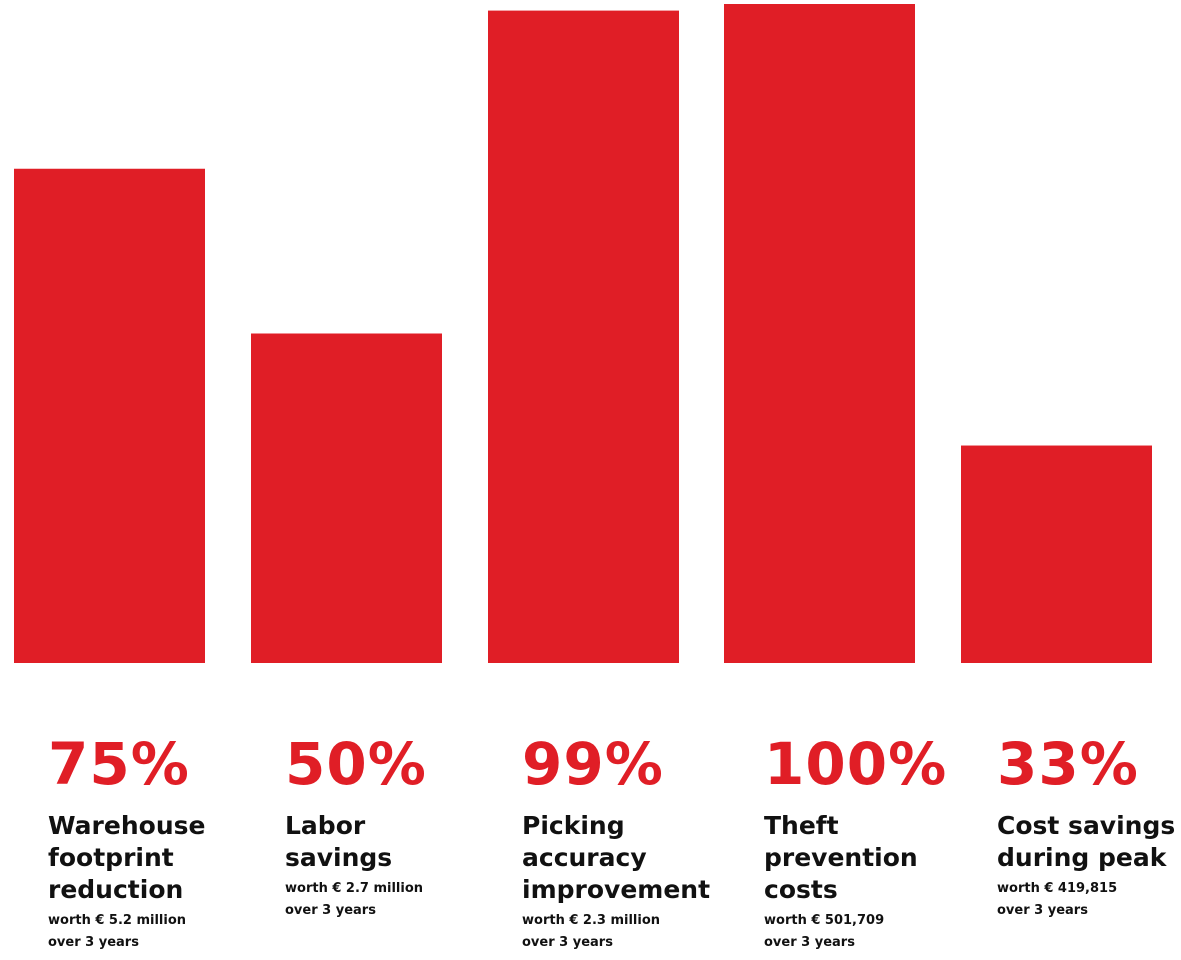 The image size is (1181, 960). I want to click on worth-note: worth € 2.7 million over 3 years, so click(354, 899).